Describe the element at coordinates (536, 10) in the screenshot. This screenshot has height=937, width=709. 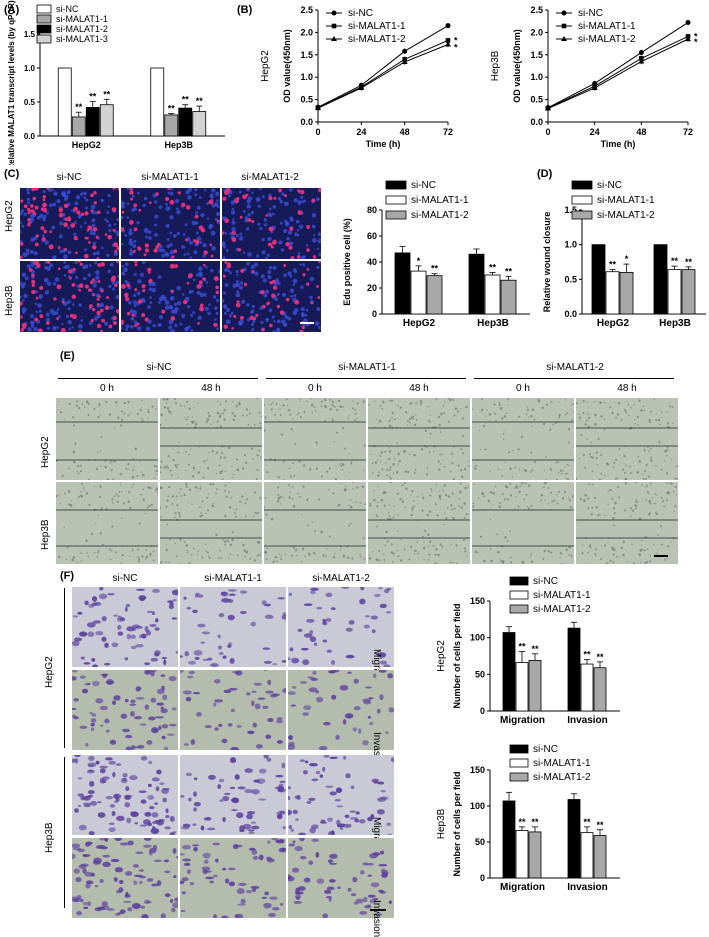
I see `y-tick-label: 2.5` at that location.